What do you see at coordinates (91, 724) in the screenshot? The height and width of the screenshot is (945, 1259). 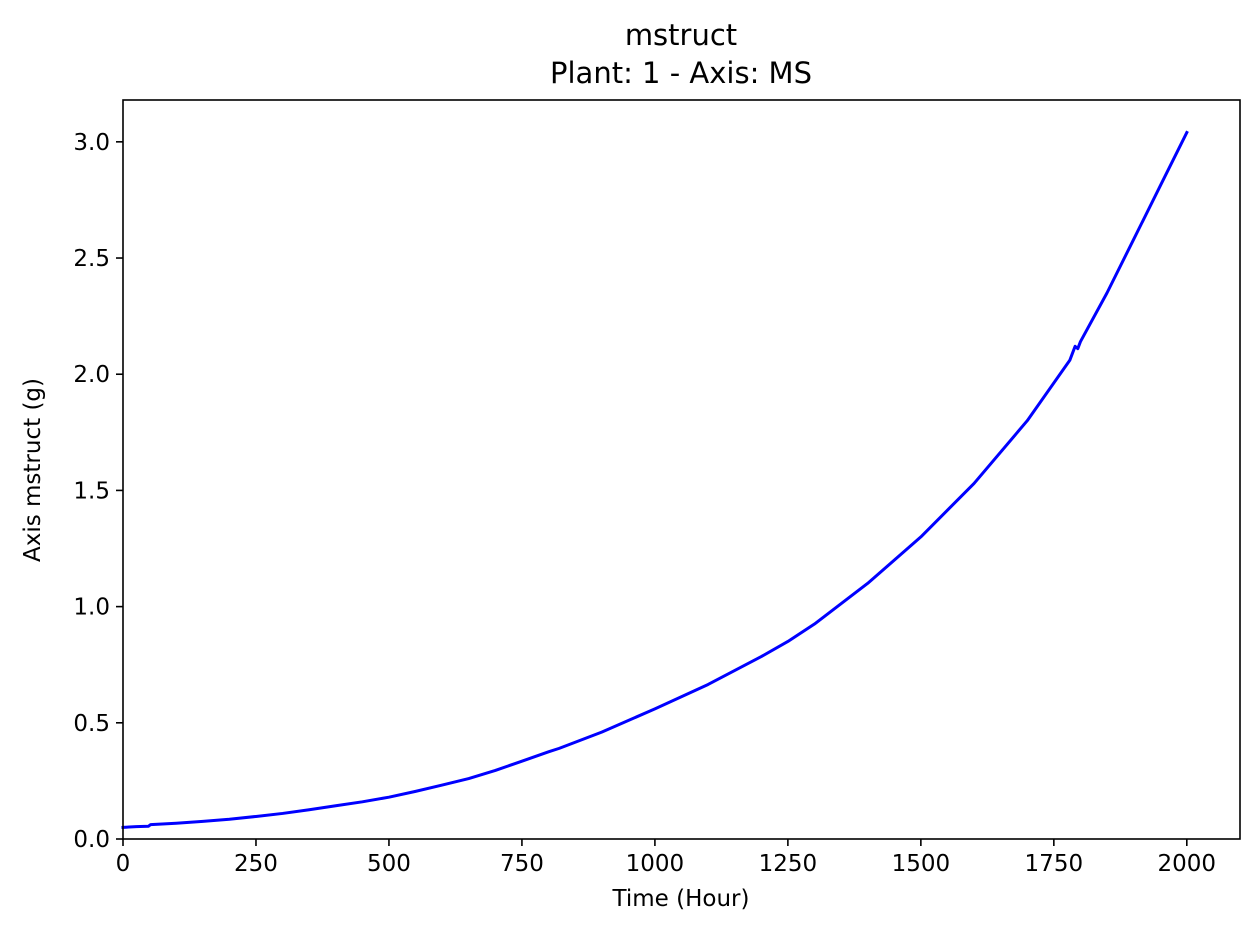 I see `y-tick-label: 0.5` at bounding box center [91, 724].